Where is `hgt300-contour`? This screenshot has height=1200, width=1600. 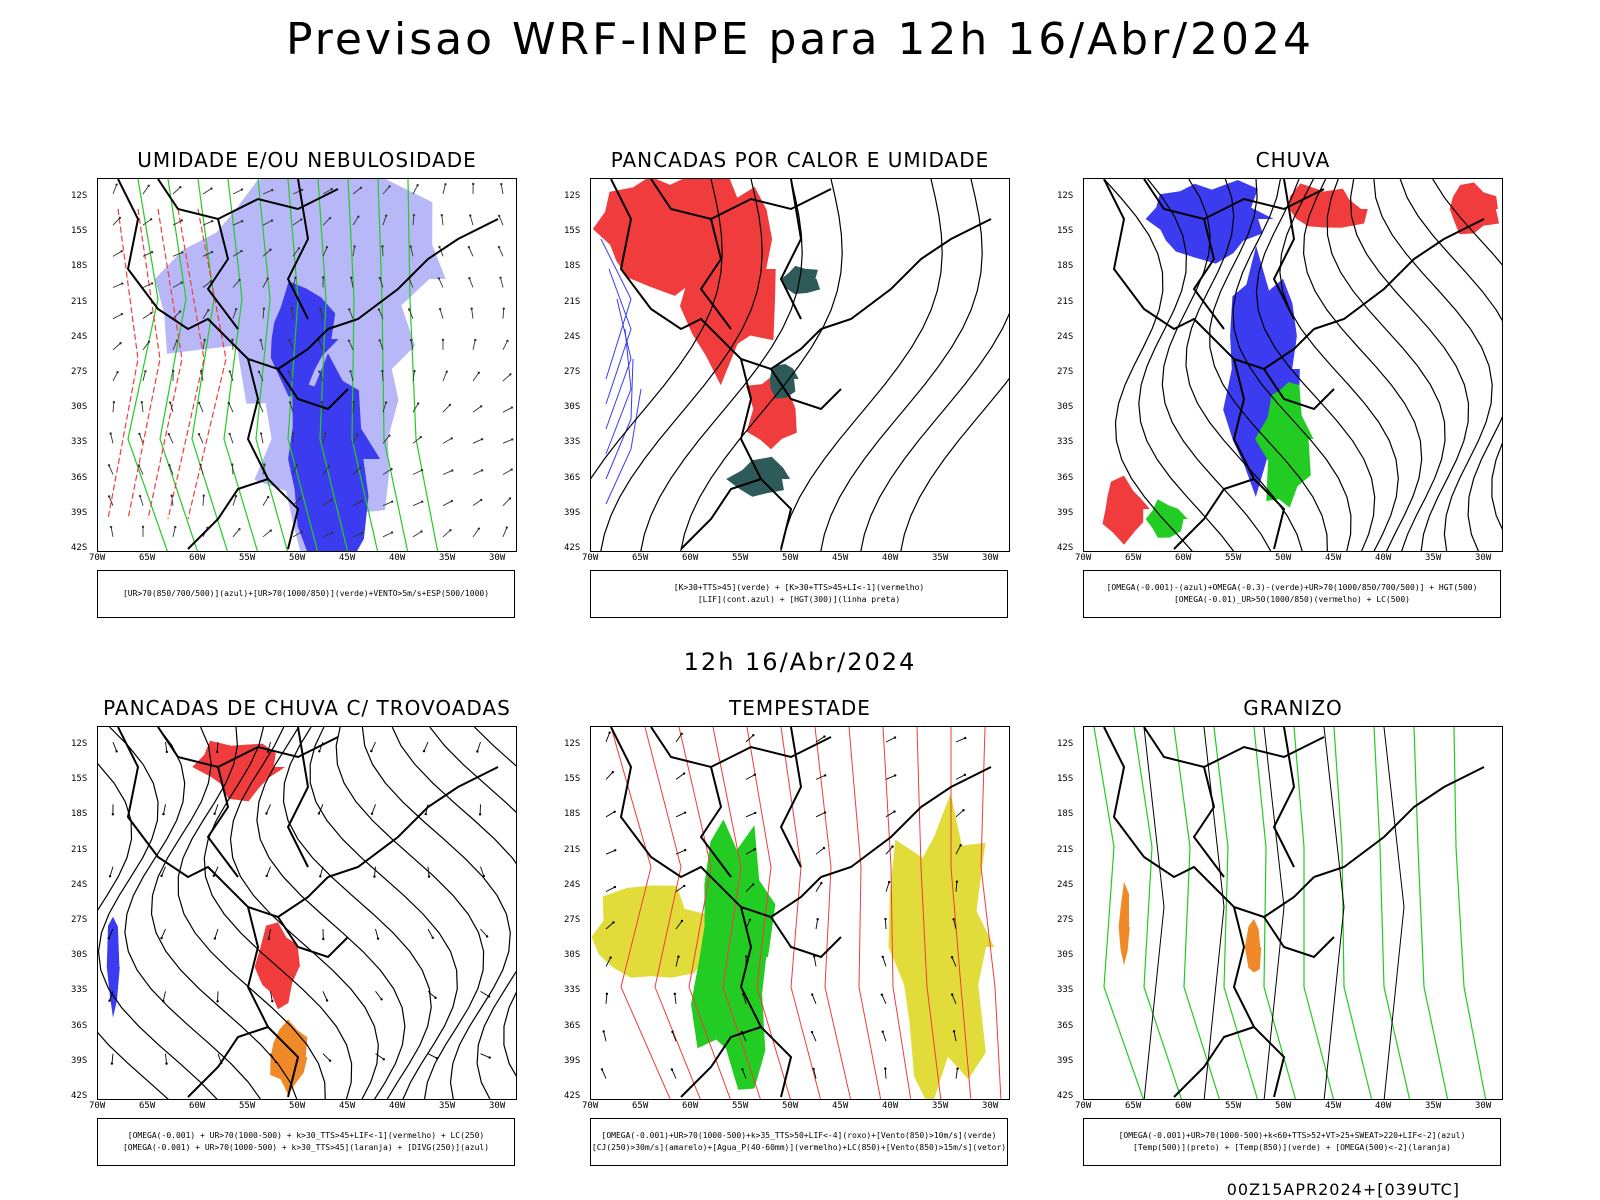
hgt300-contour is located at coordinates (721, 365).